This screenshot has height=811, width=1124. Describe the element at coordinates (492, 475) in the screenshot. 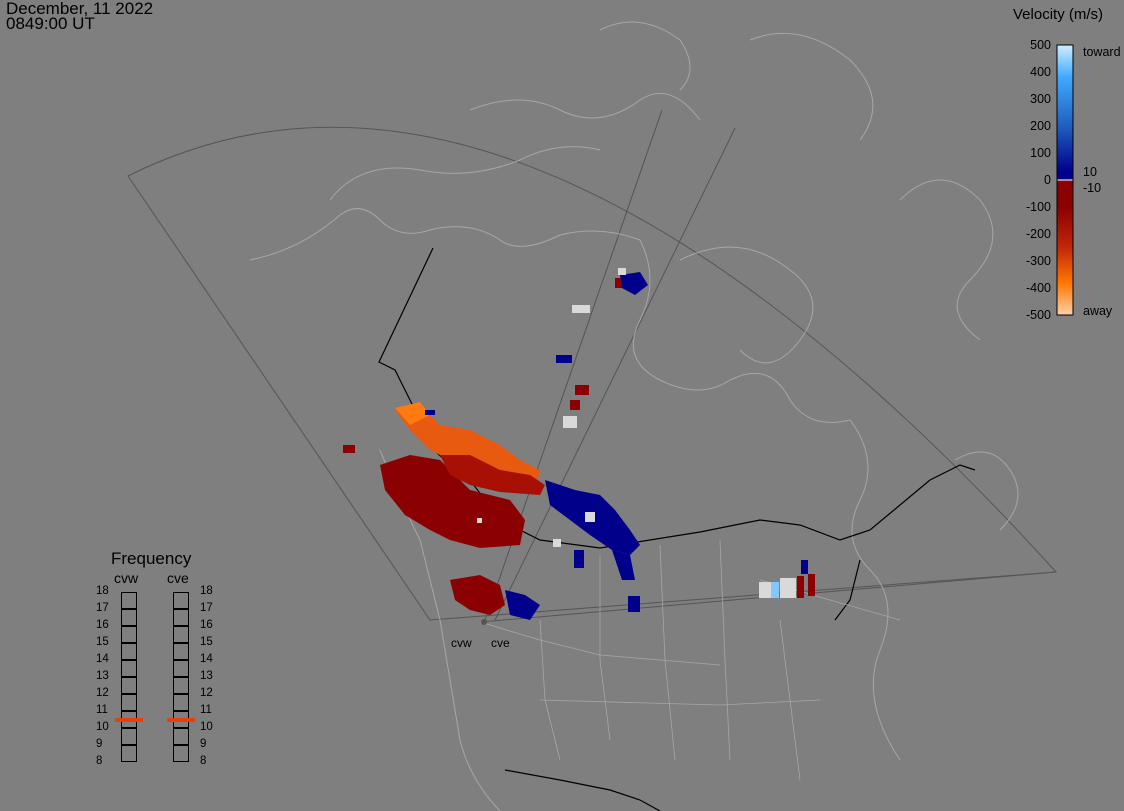

I see `scatter-red-arc` at that location.